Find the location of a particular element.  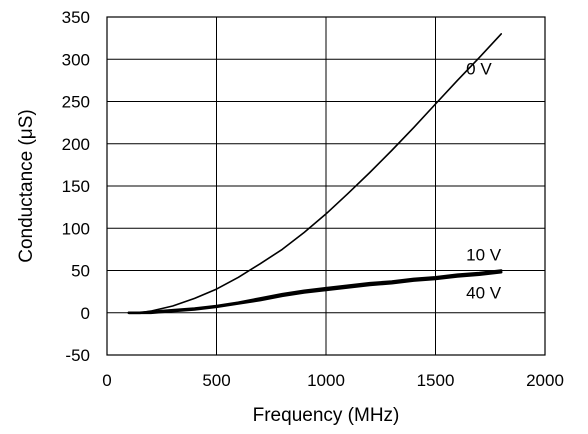

y-tick-label: 50 is located at coordinates (80, 271).